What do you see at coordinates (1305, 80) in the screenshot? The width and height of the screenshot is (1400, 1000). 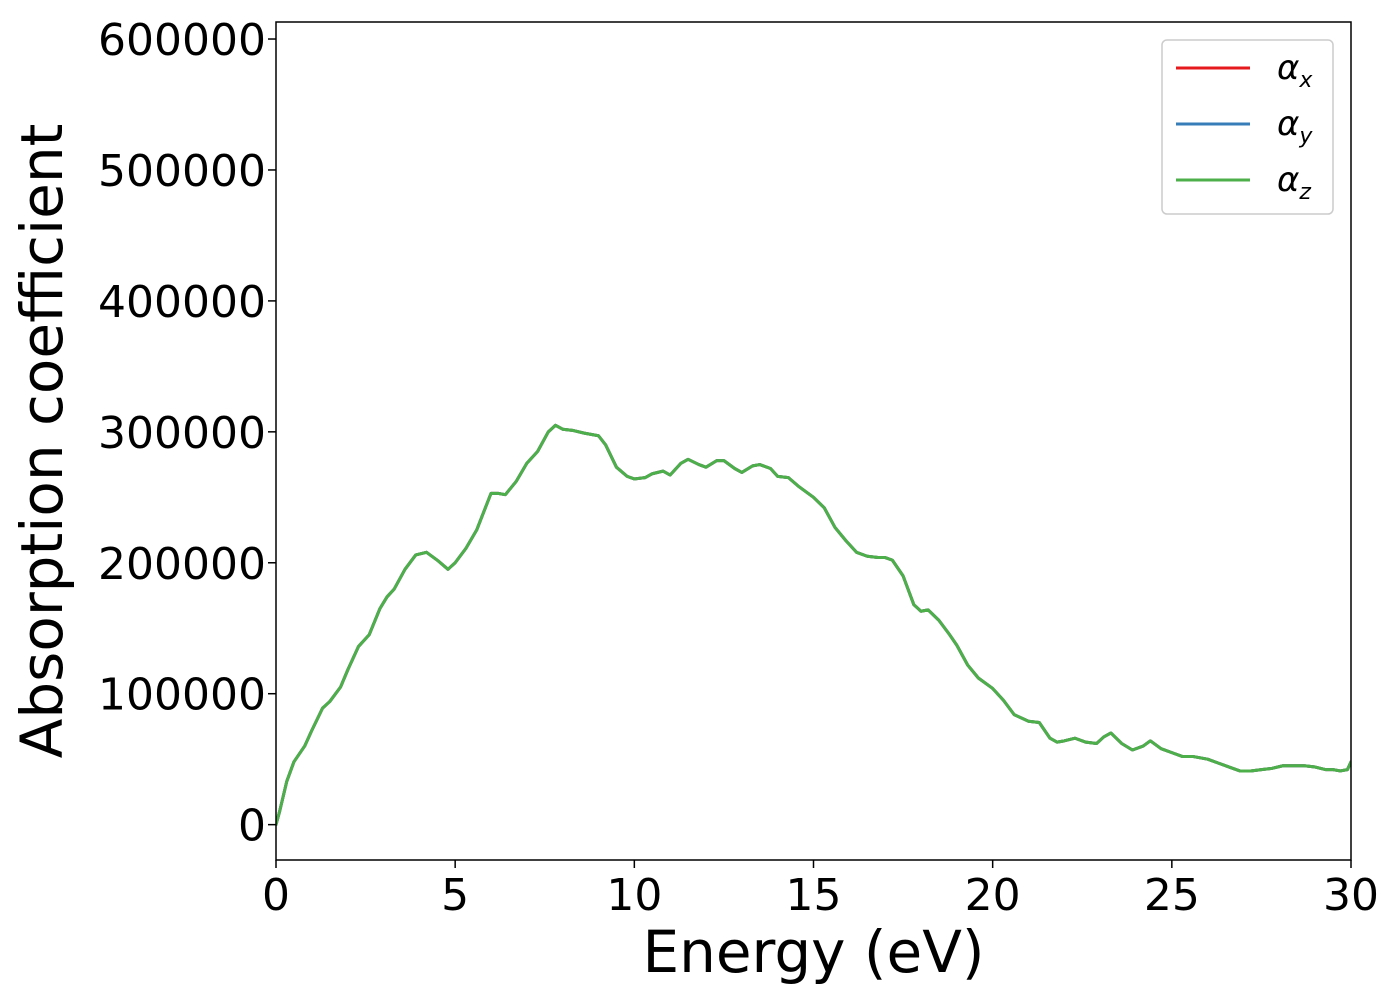 I see `legend-subscript: x` at bounding box center [1305, 80].